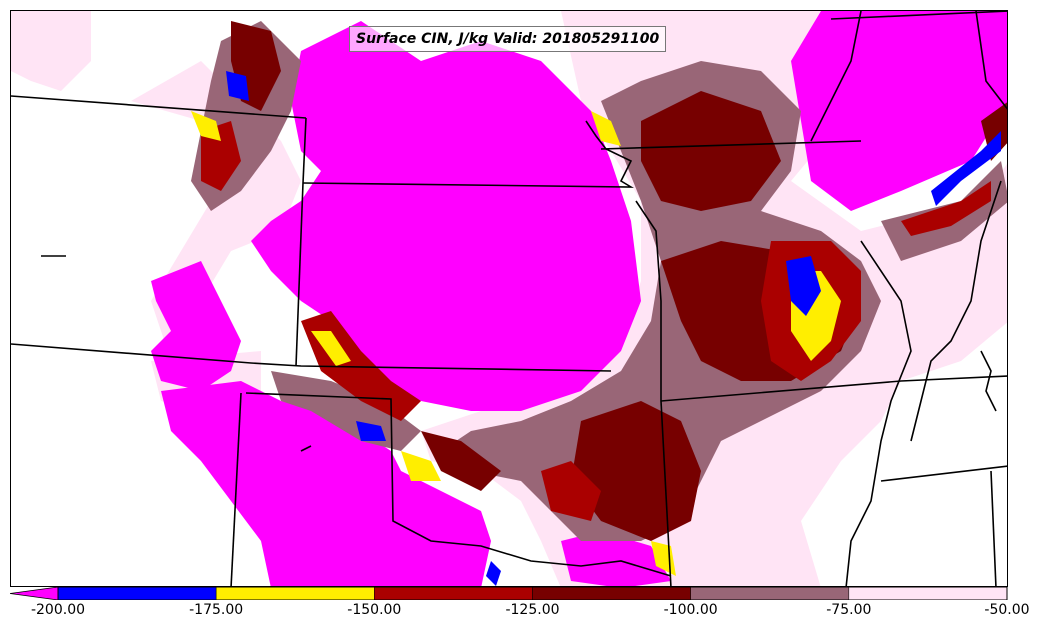 Image resolution: width=1044 pixels, height=633 pixels. What do you see at coordinates (508, 39) in the screenshot?
I see `map-title: Surface CIN, J/kg Valid: 201805291100` at bounding box center [508, 39].